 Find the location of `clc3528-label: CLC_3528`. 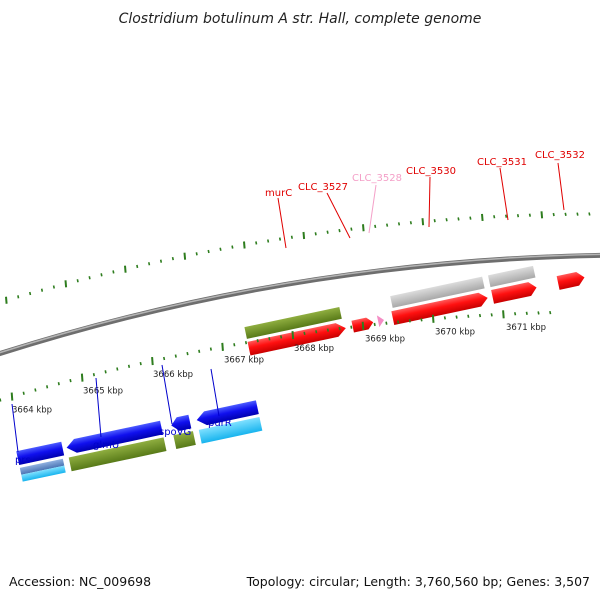

clc3528-label: CLC_3528 is located at coordinates (377, 178).